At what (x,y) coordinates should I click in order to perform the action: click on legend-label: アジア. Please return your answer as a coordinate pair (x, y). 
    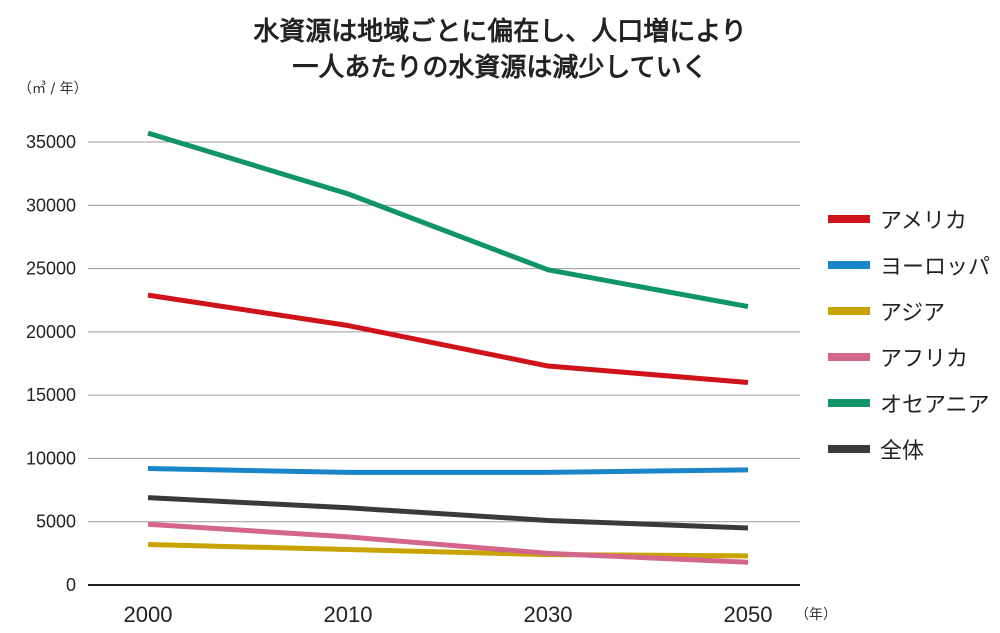
    Looking at the image, I should click on (913, 313).